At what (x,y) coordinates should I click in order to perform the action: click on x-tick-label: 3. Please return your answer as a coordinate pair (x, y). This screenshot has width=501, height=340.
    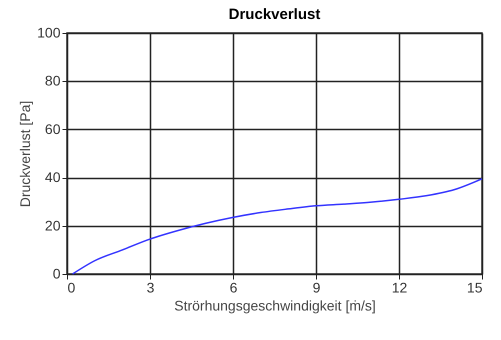
    Looking at the image, I should click on (150, 288).